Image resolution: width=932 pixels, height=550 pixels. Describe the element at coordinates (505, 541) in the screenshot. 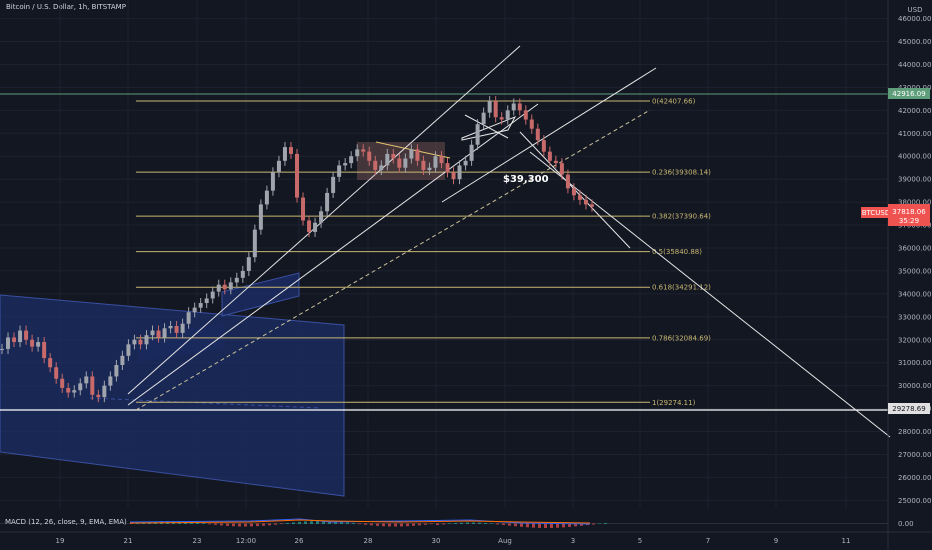

I see `x-tick-label: Aug` at that location.